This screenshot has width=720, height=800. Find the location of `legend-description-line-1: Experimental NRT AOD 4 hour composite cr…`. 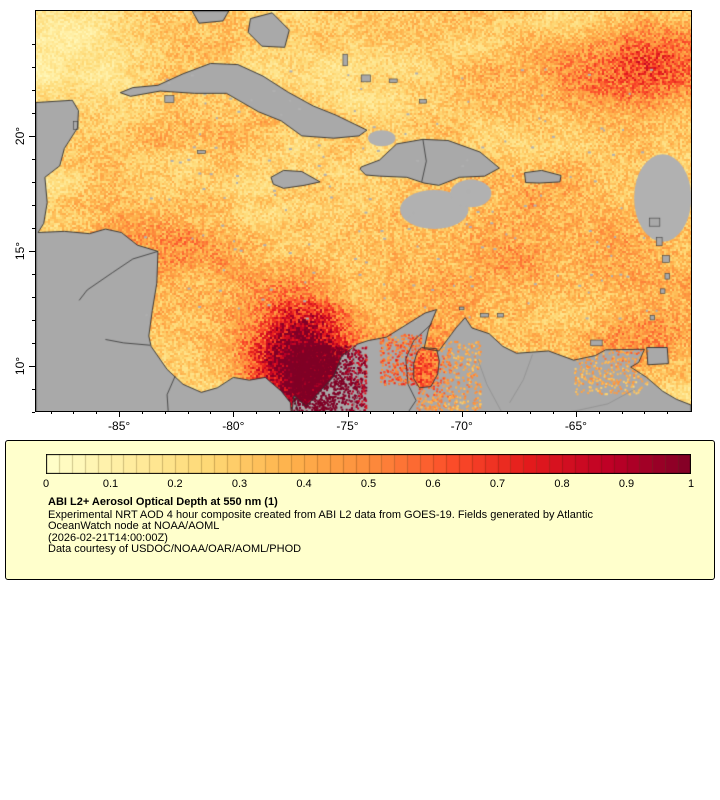

legend-description-line-1: Experimental NRT AOD 4 hour composite cr… is located at coordinates (320, 514).